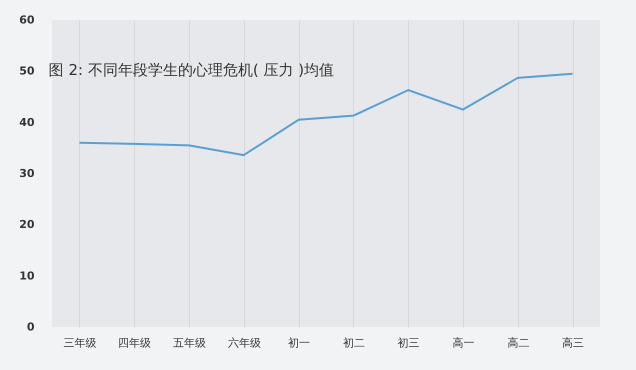 The height and width of the screenshot is (370, 636). Describe the element at coordinates (518, 343) in the screenshot. I see `x-tick-label: 高二` at that location.